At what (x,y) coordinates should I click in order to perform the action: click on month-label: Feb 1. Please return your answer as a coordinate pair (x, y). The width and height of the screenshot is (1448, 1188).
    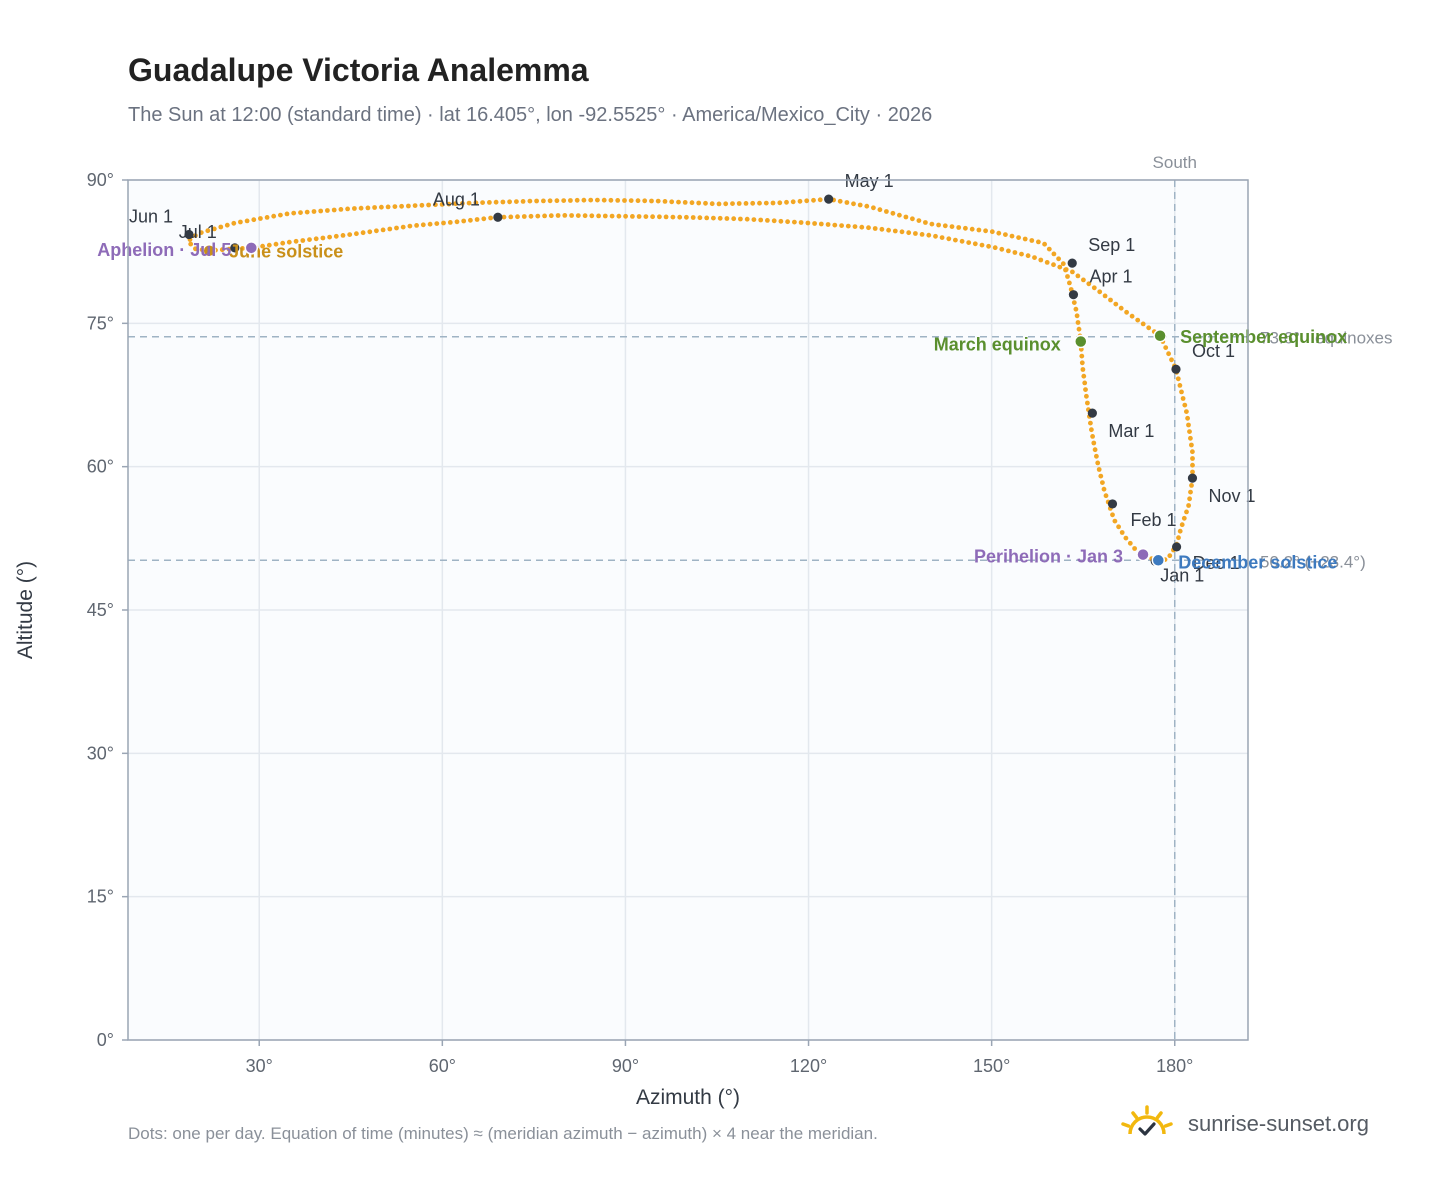
    Looking at the image, I should click on (1154, 520).